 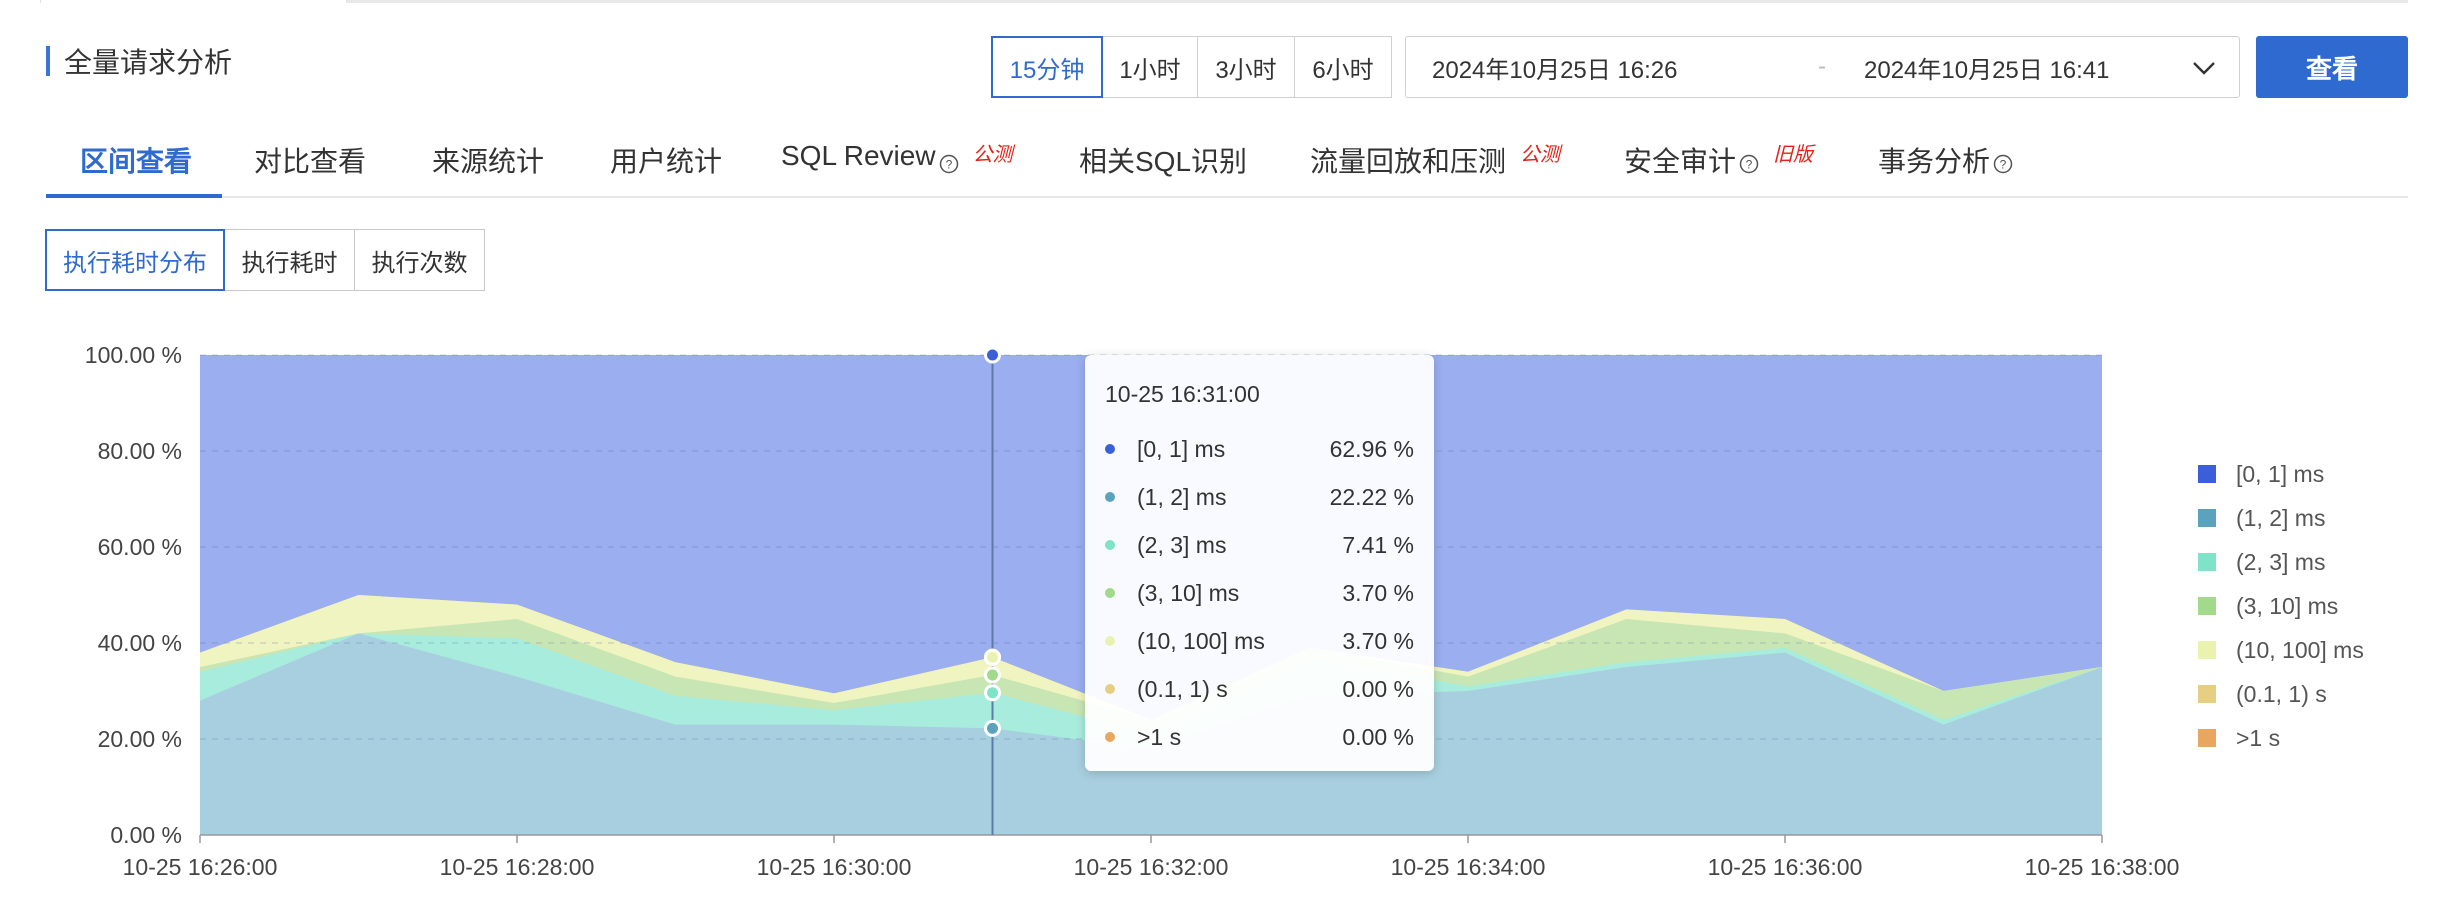 What do you see at coordinates (2258, 737) in the screenshot?
I see `legend-label: >1 s` at bounding box center [2258, 737].